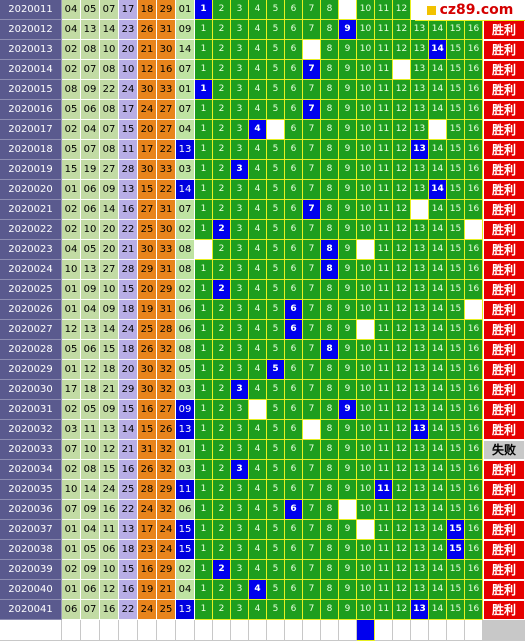  Describe the element at coordinates (474, 170) in the screenshot. I see `position-cell: 16` at that location.